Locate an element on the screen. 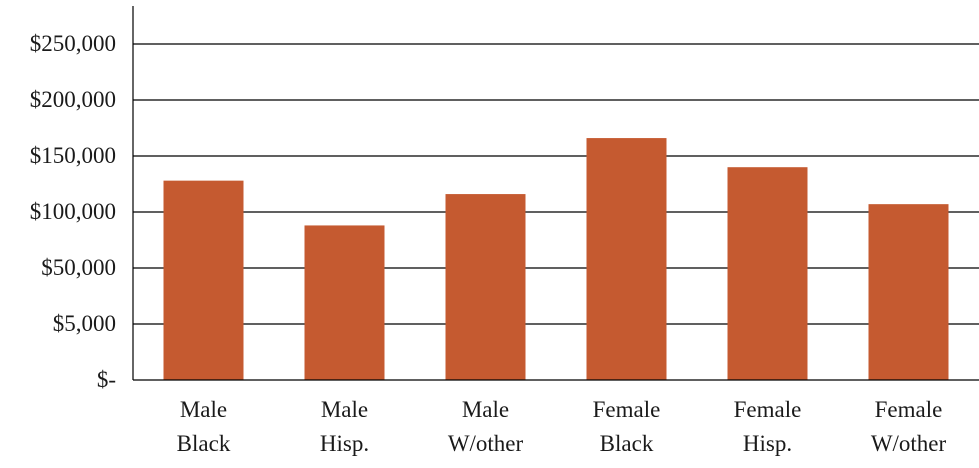  y-tick-label: $50,000 is located at coordinates (78, 267).